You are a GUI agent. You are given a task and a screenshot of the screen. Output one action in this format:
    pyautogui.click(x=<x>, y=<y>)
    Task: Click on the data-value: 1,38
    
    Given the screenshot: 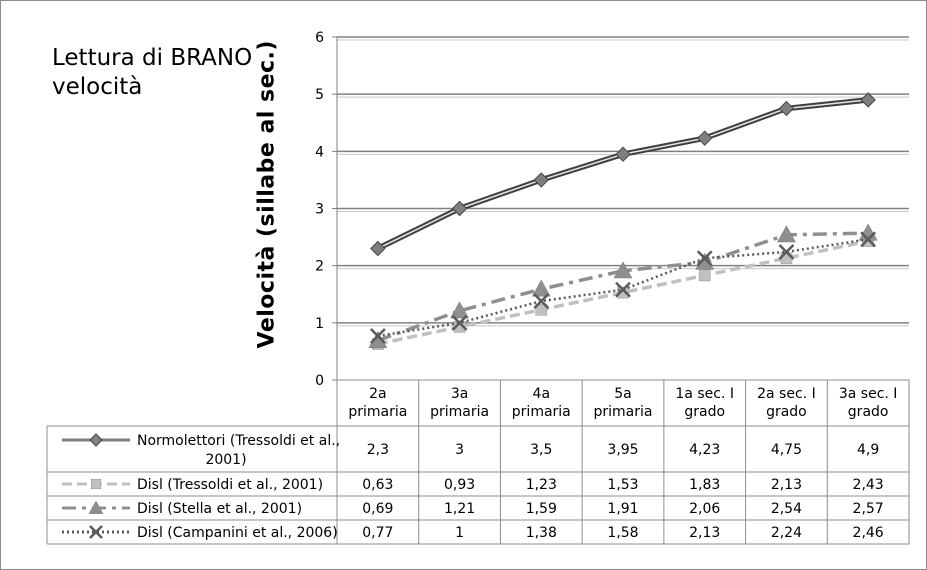 What is the action you would take?
    pyautogui.click(x=541, y=533)
    